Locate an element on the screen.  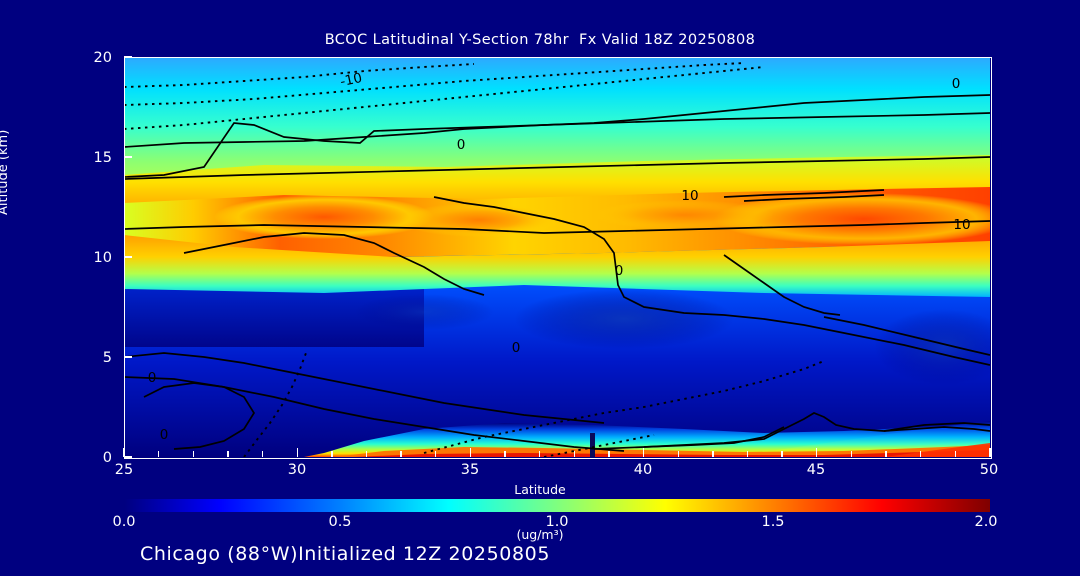
colorbar-tick-4: 2.0 is located at coordinates (986, 522).